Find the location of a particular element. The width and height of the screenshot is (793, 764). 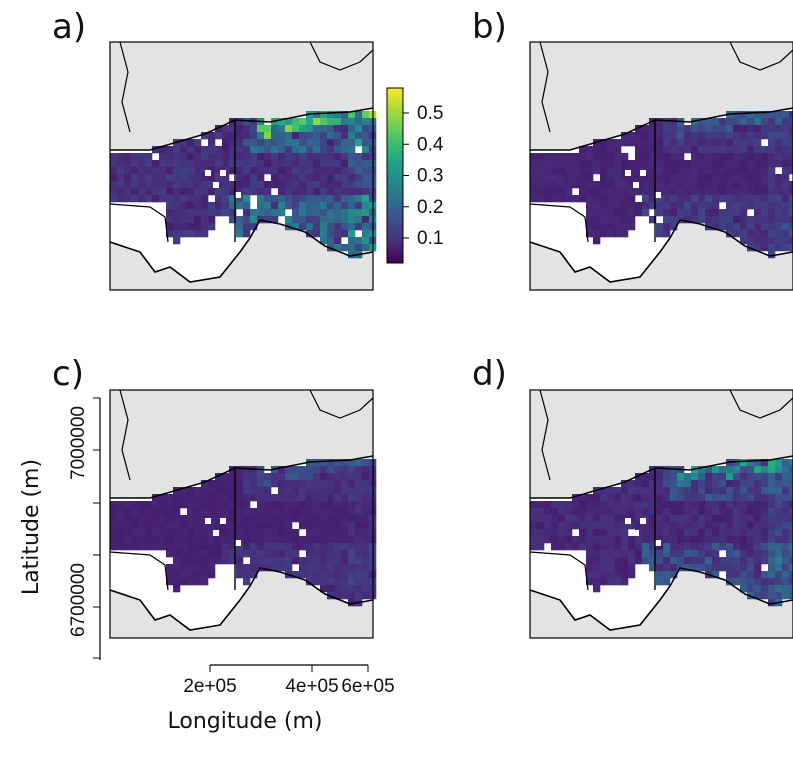

colorbar-tick-label: 0.2 is located at coordinates (430, 207).